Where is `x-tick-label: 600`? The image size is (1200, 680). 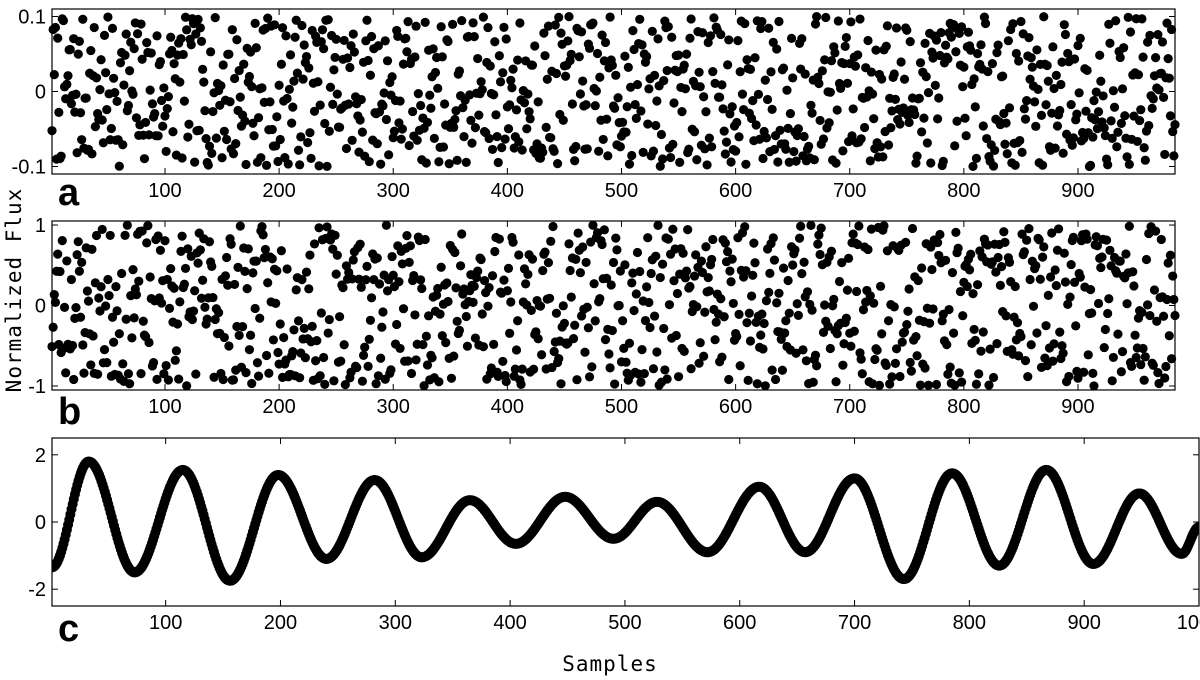
x-tick-label: 600 is located at coordinates (735, 191).